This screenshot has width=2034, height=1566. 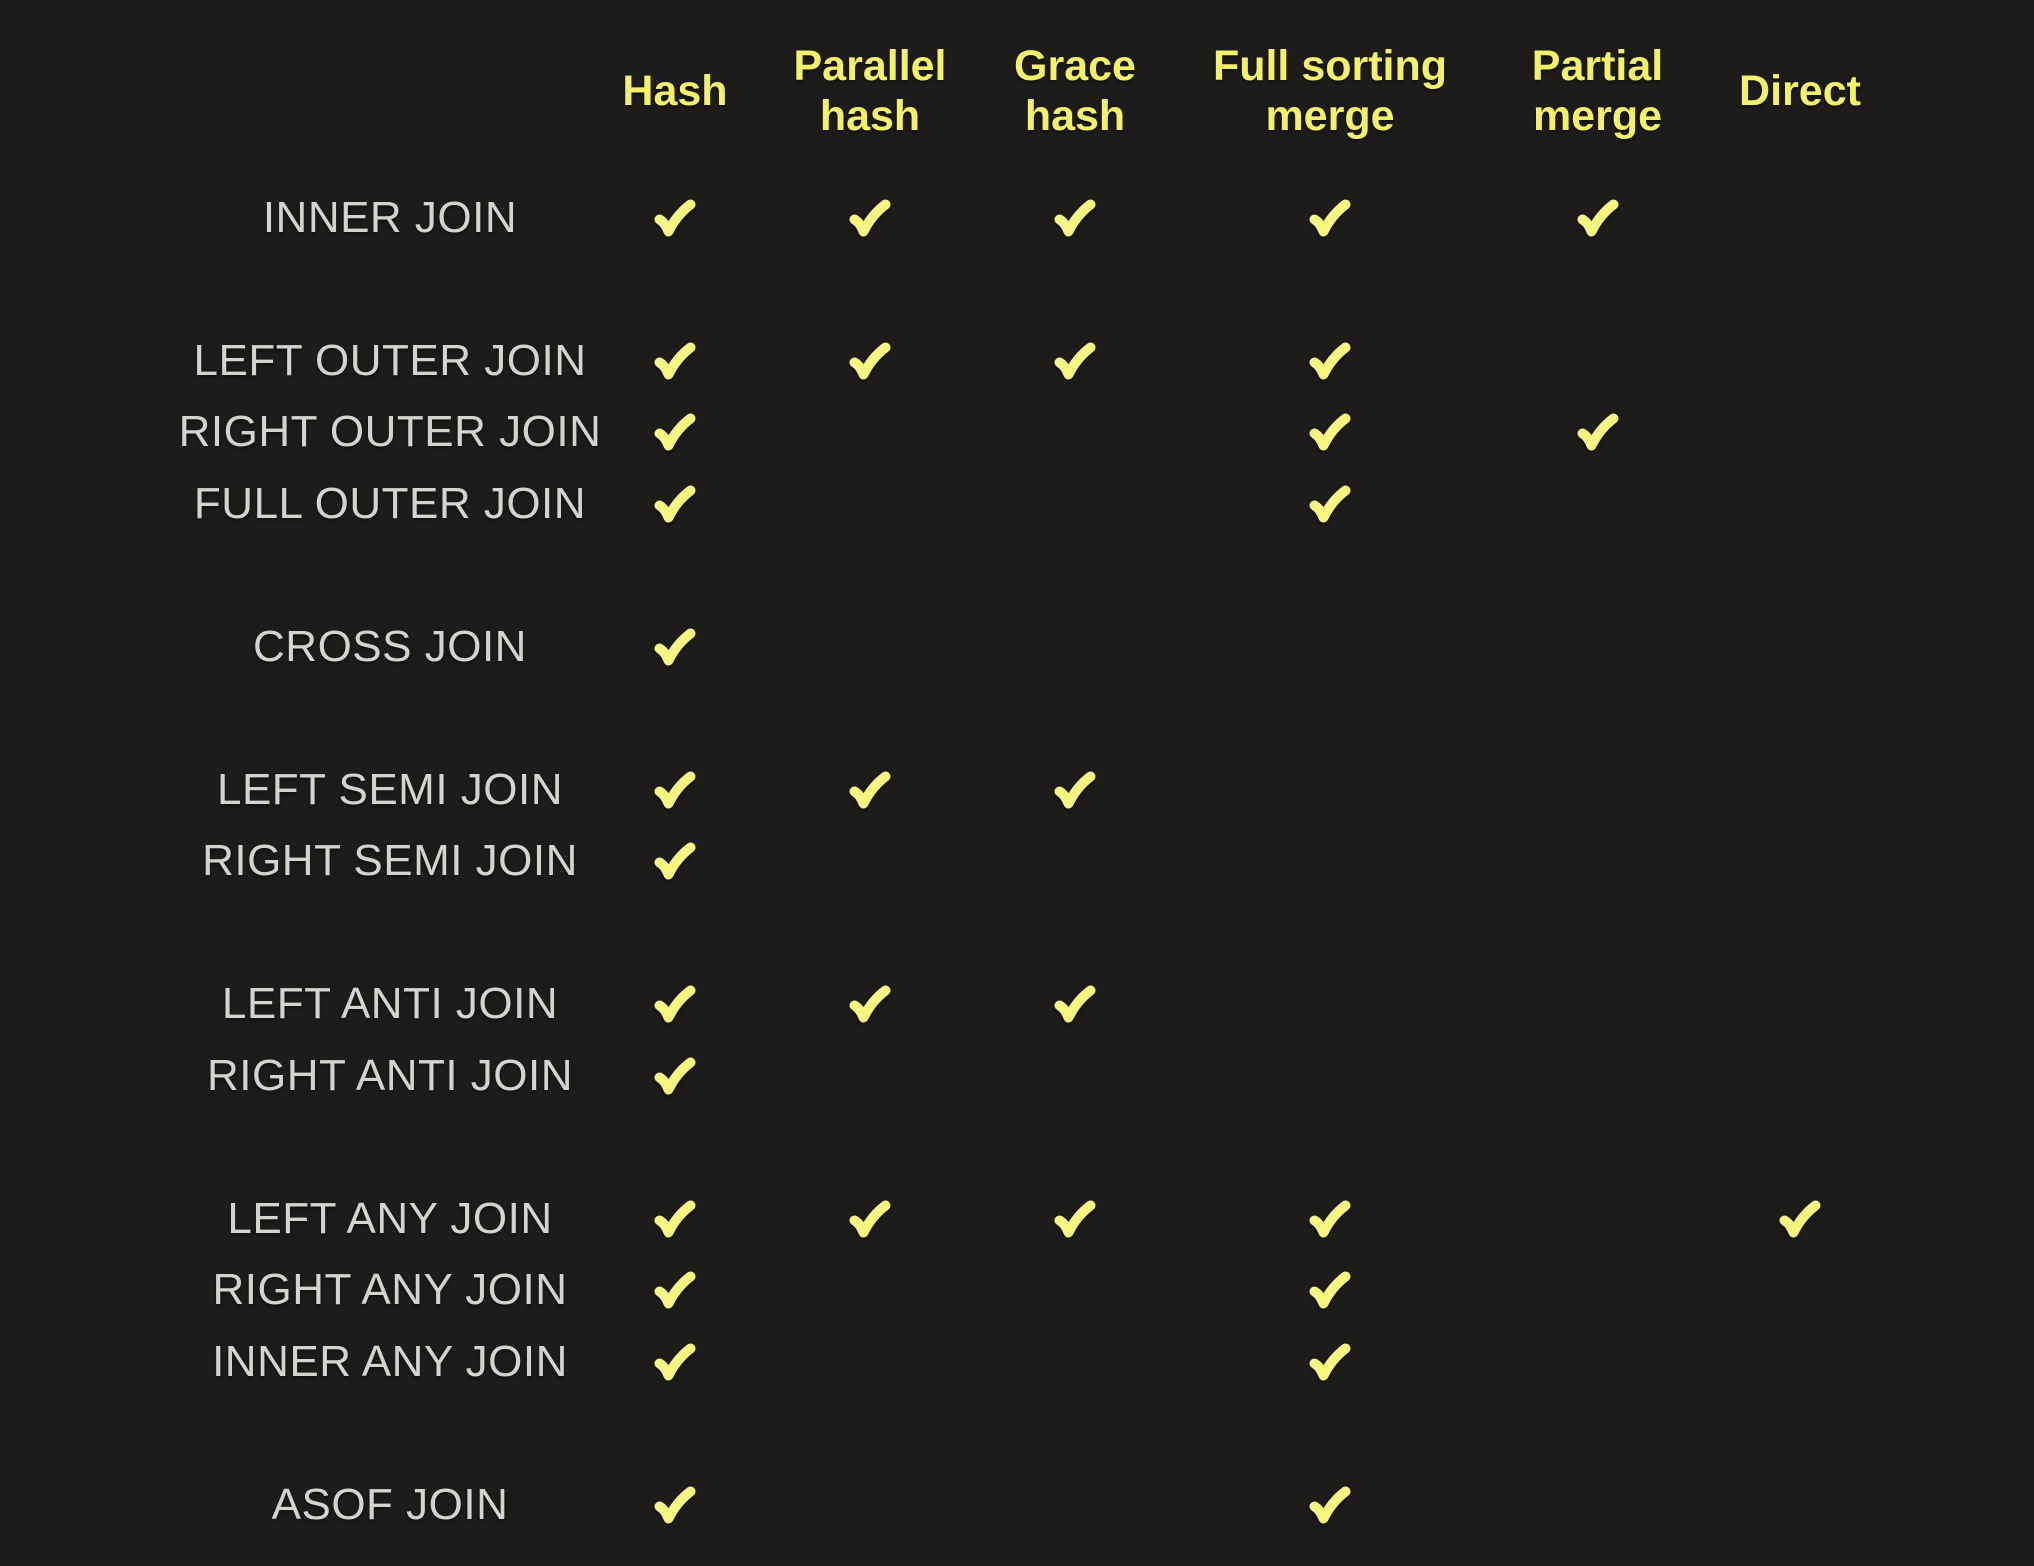 I want to click on table-row: ASOF JOIN, so click(x=967, y=1505).